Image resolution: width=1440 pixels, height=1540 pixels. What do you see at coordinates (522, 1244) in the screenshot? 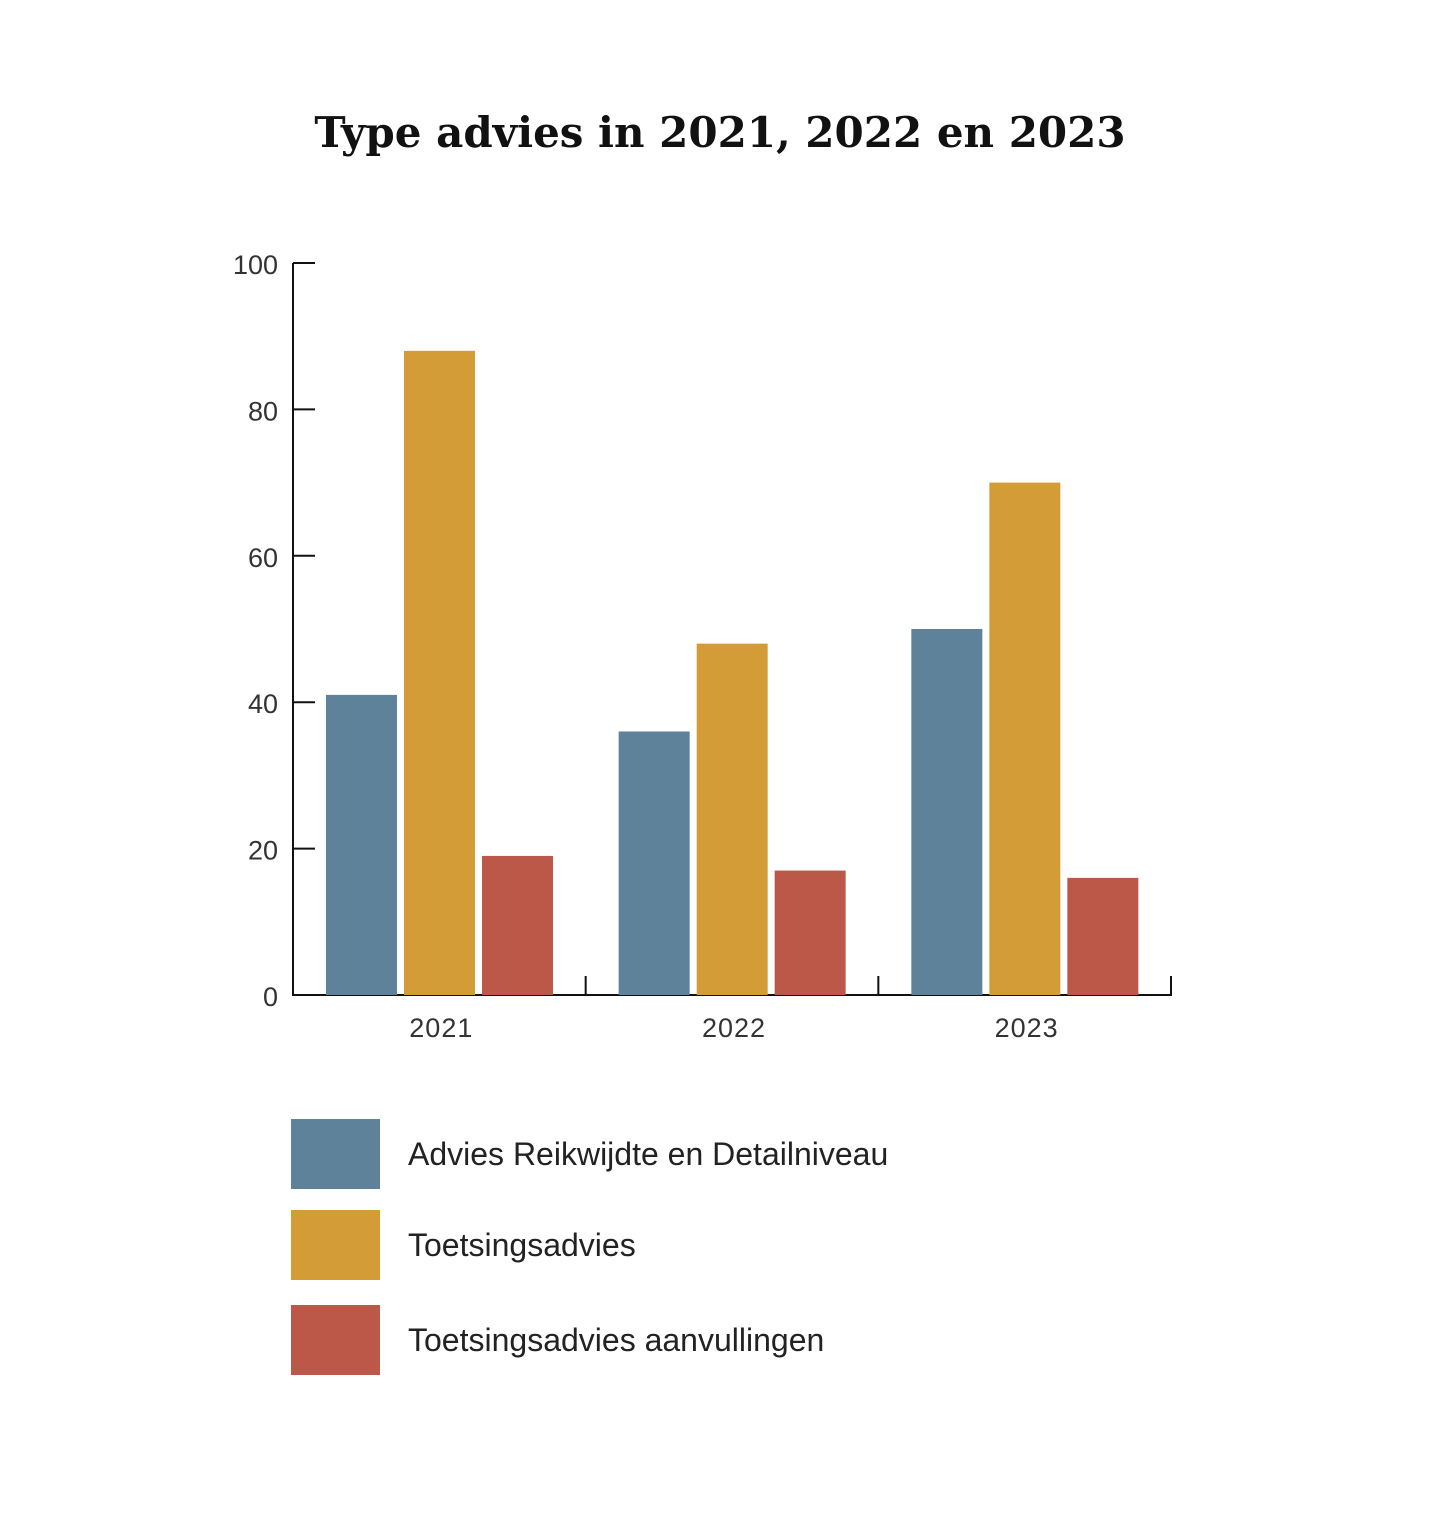
I see `legend-label: Toetsingsadvies` at bounding box center [522, 1244].